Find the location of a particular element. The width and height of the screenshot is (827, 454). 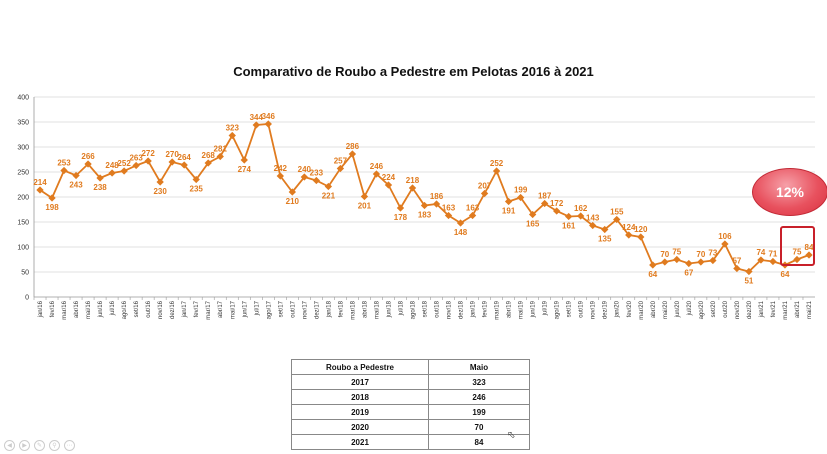

table-cell-year: 2017 is located at coordinates (360, 382).